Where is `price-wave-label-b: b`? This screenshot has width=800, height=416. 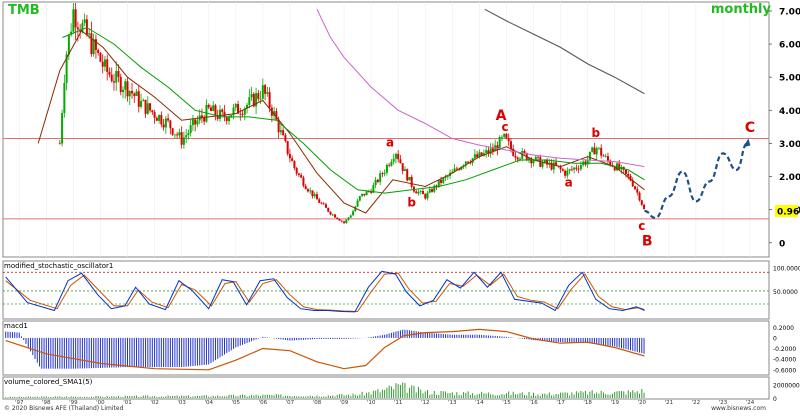 price-wave-label-b: b is located at coordinates (595, 133).